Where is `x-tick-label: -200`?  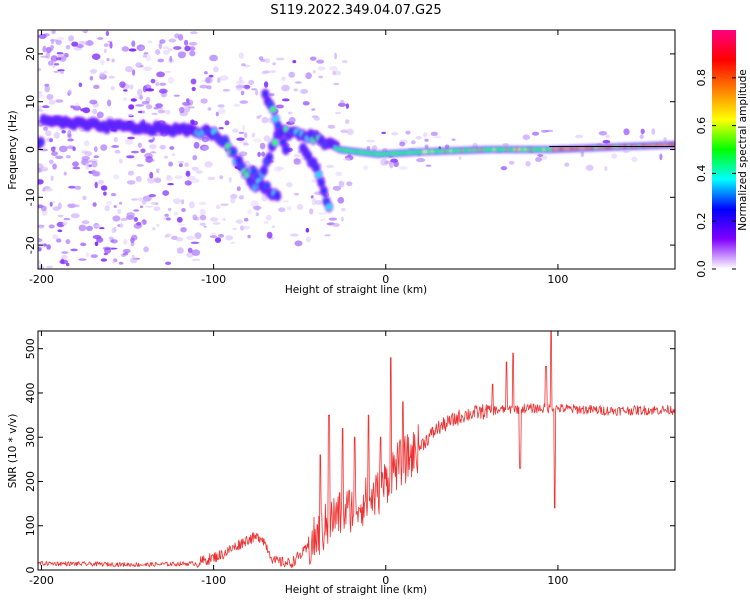
x-tick-label: -200 is located at coordinates (41, 279).